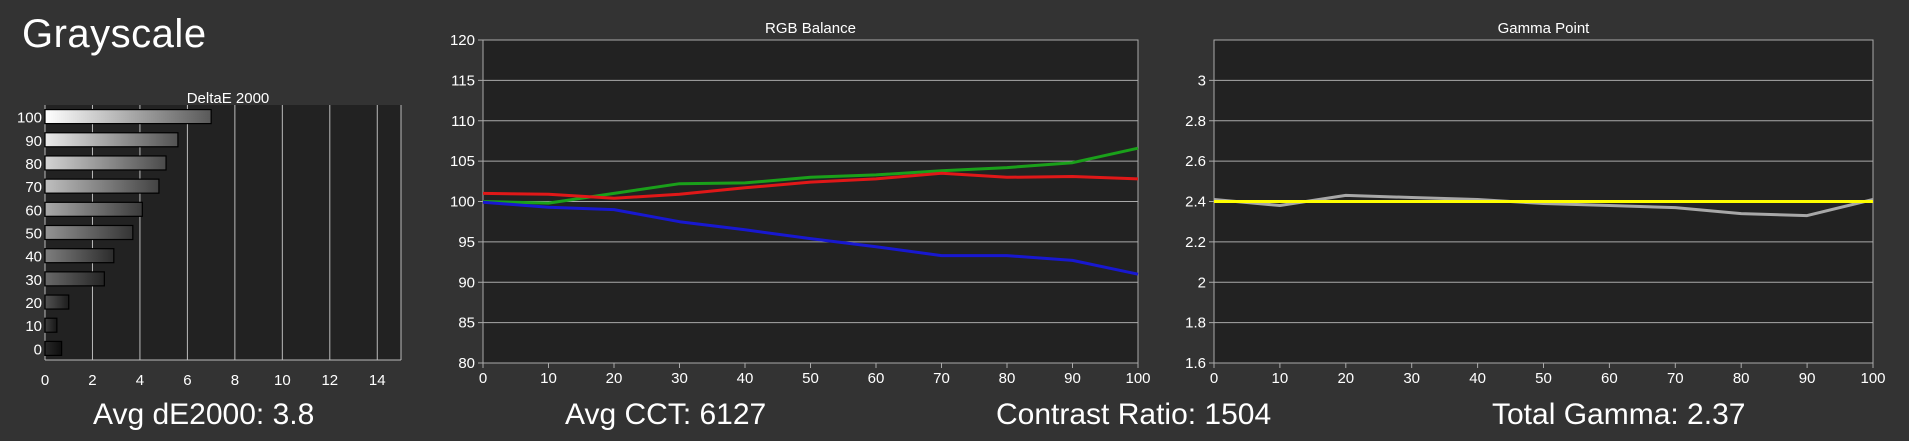 The image size is (1909, 441). What do you see at coordinates (329, 380) in the screenshot?
I see `x-tick-label: 12` at bounding box center [329, 380].